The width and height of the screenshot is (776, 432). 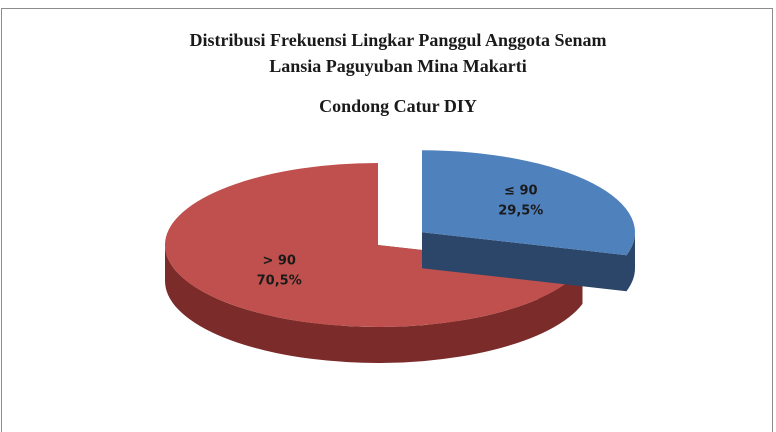 What do you see at coordinates (521, 191) in the screenshot?
I see `data-label-category: ≤ 90` at bounding box center [521, 191].